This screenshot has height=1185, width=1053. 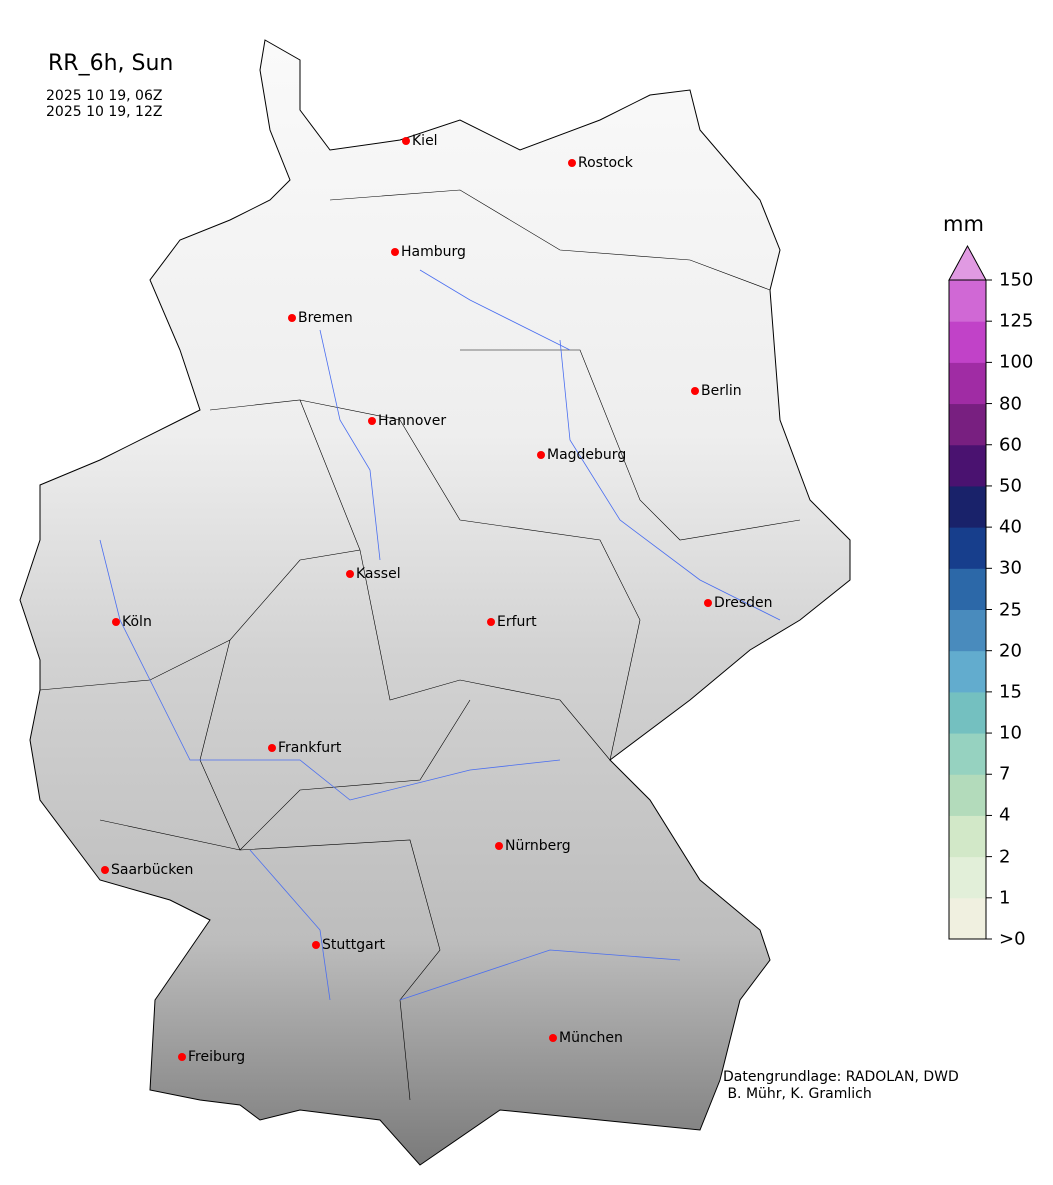 I want to click on city-label: Hamburg, so click(x=433, y=252).